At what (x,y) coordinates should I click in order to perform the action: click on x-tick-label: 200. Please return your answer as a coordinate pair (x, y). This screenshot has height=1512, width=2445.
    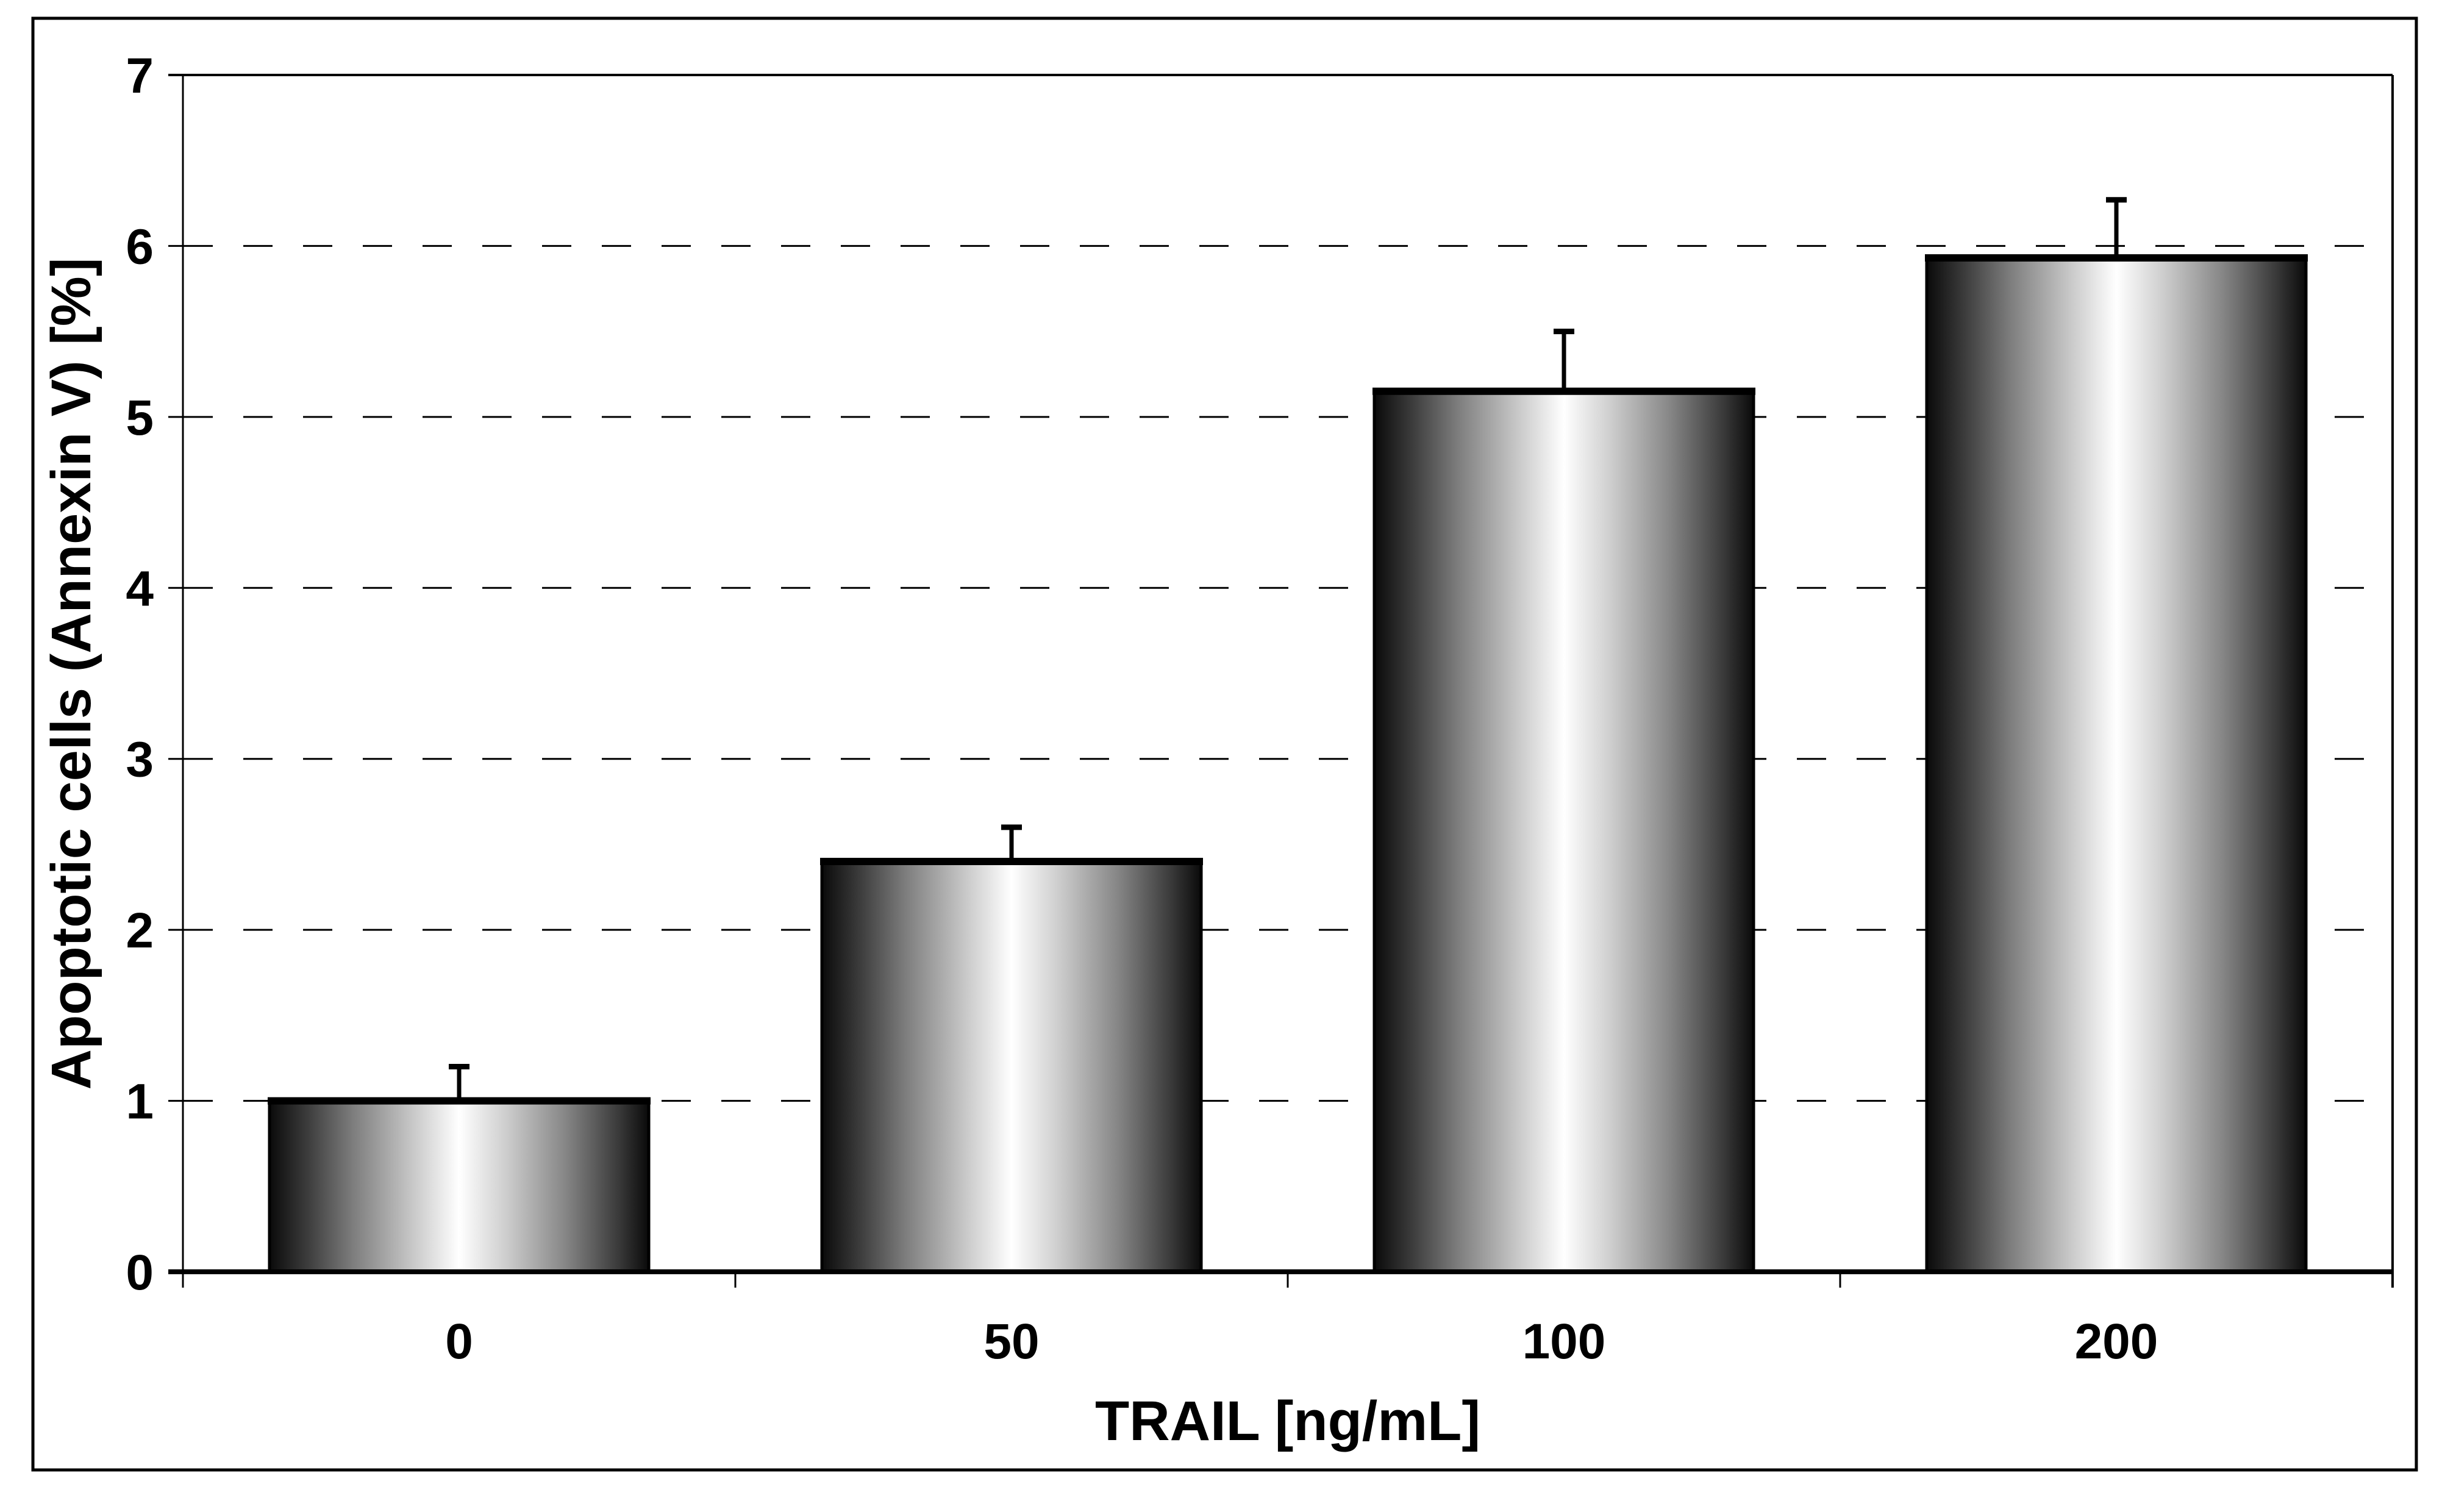
    Looking at the image, I should click on (2116, 1341).